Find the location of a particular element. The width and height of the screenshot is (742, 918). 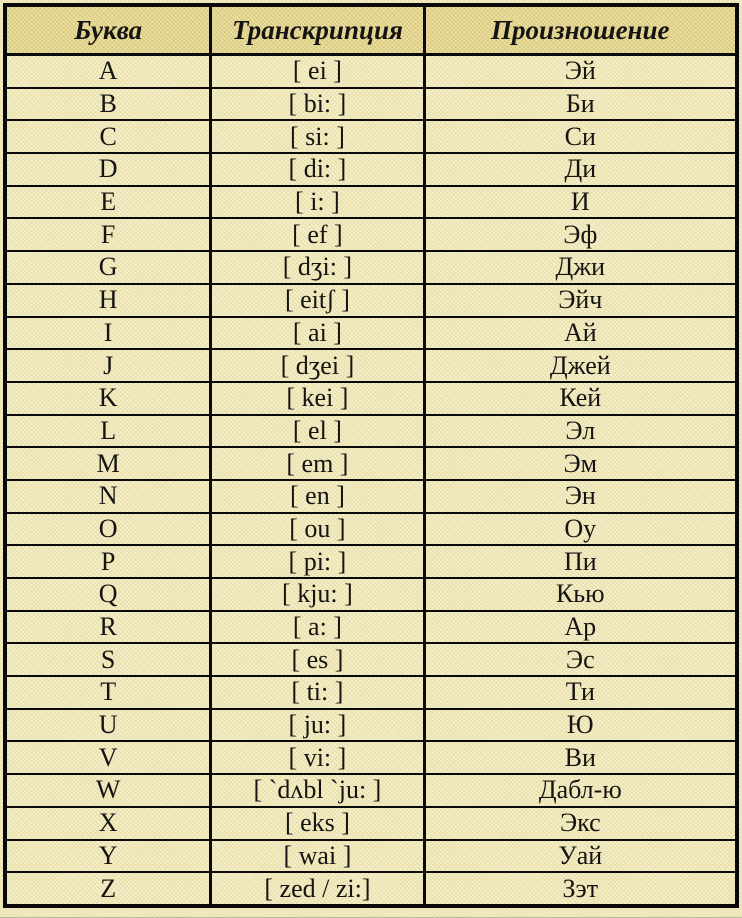

letter-cell: J is located at coordinates (110, 365).